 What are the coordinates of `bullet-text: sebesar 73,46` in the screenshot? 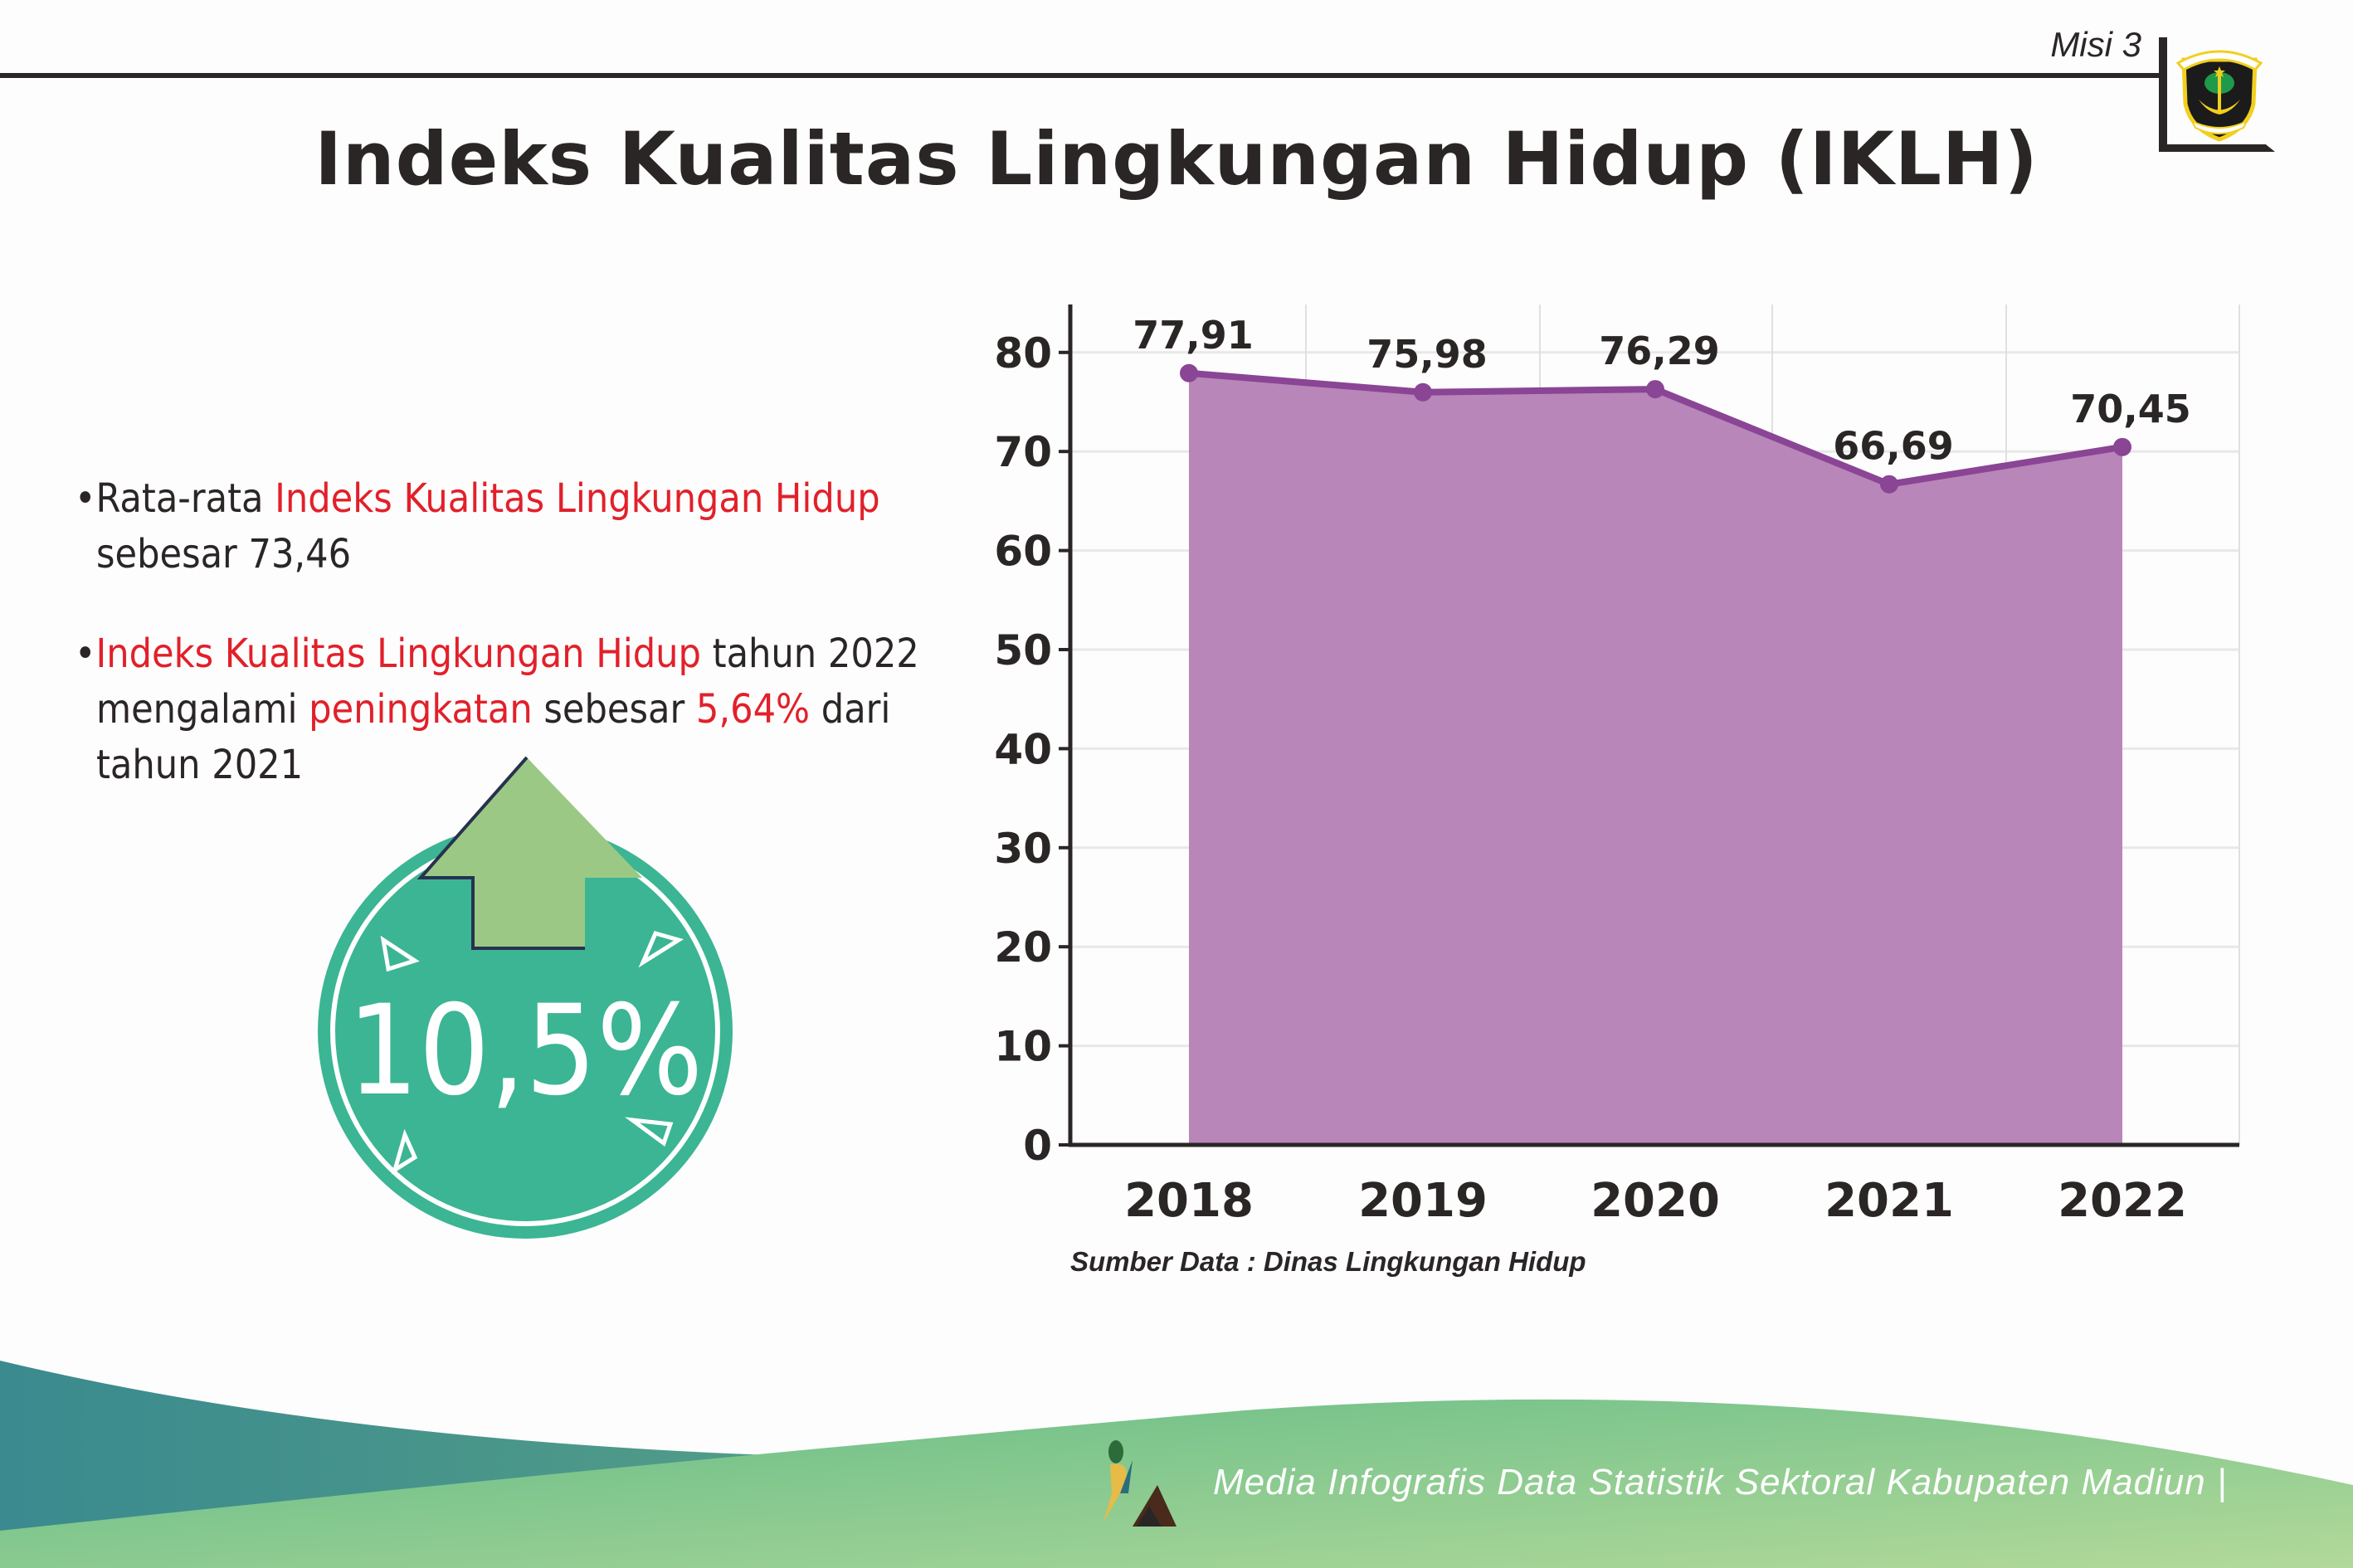 It's located at (224, 554).